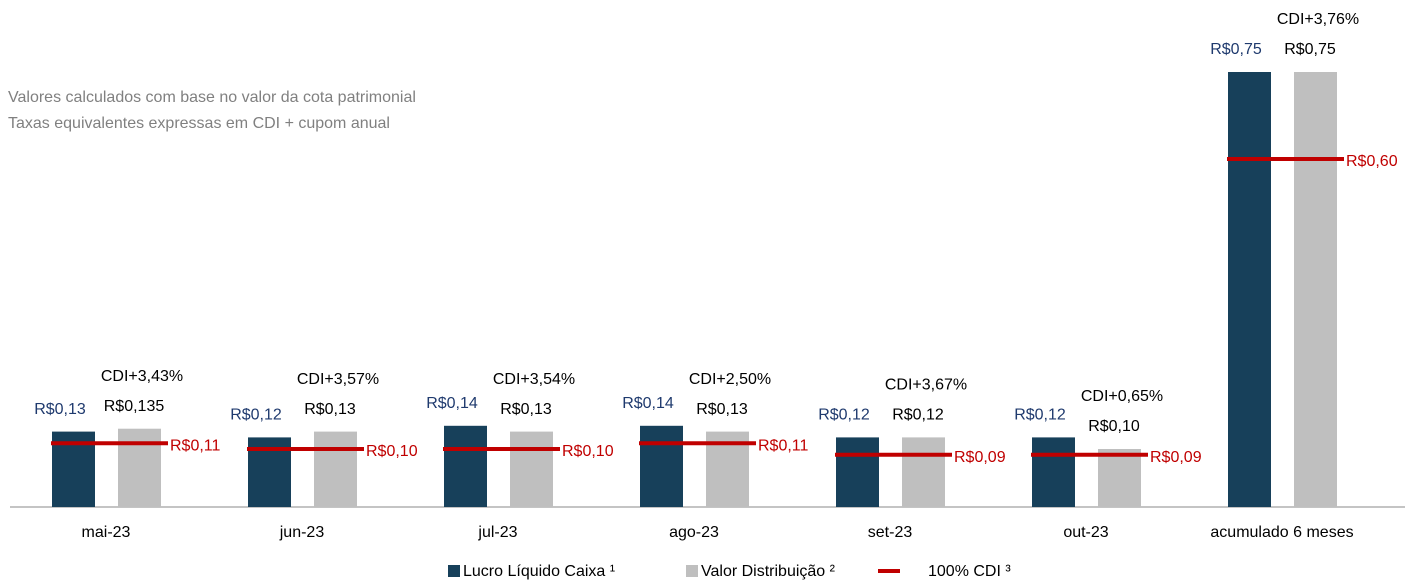 The image size is (1411, 583). I want to click on annotation: CDI+0,65%, so click(1122, 396).